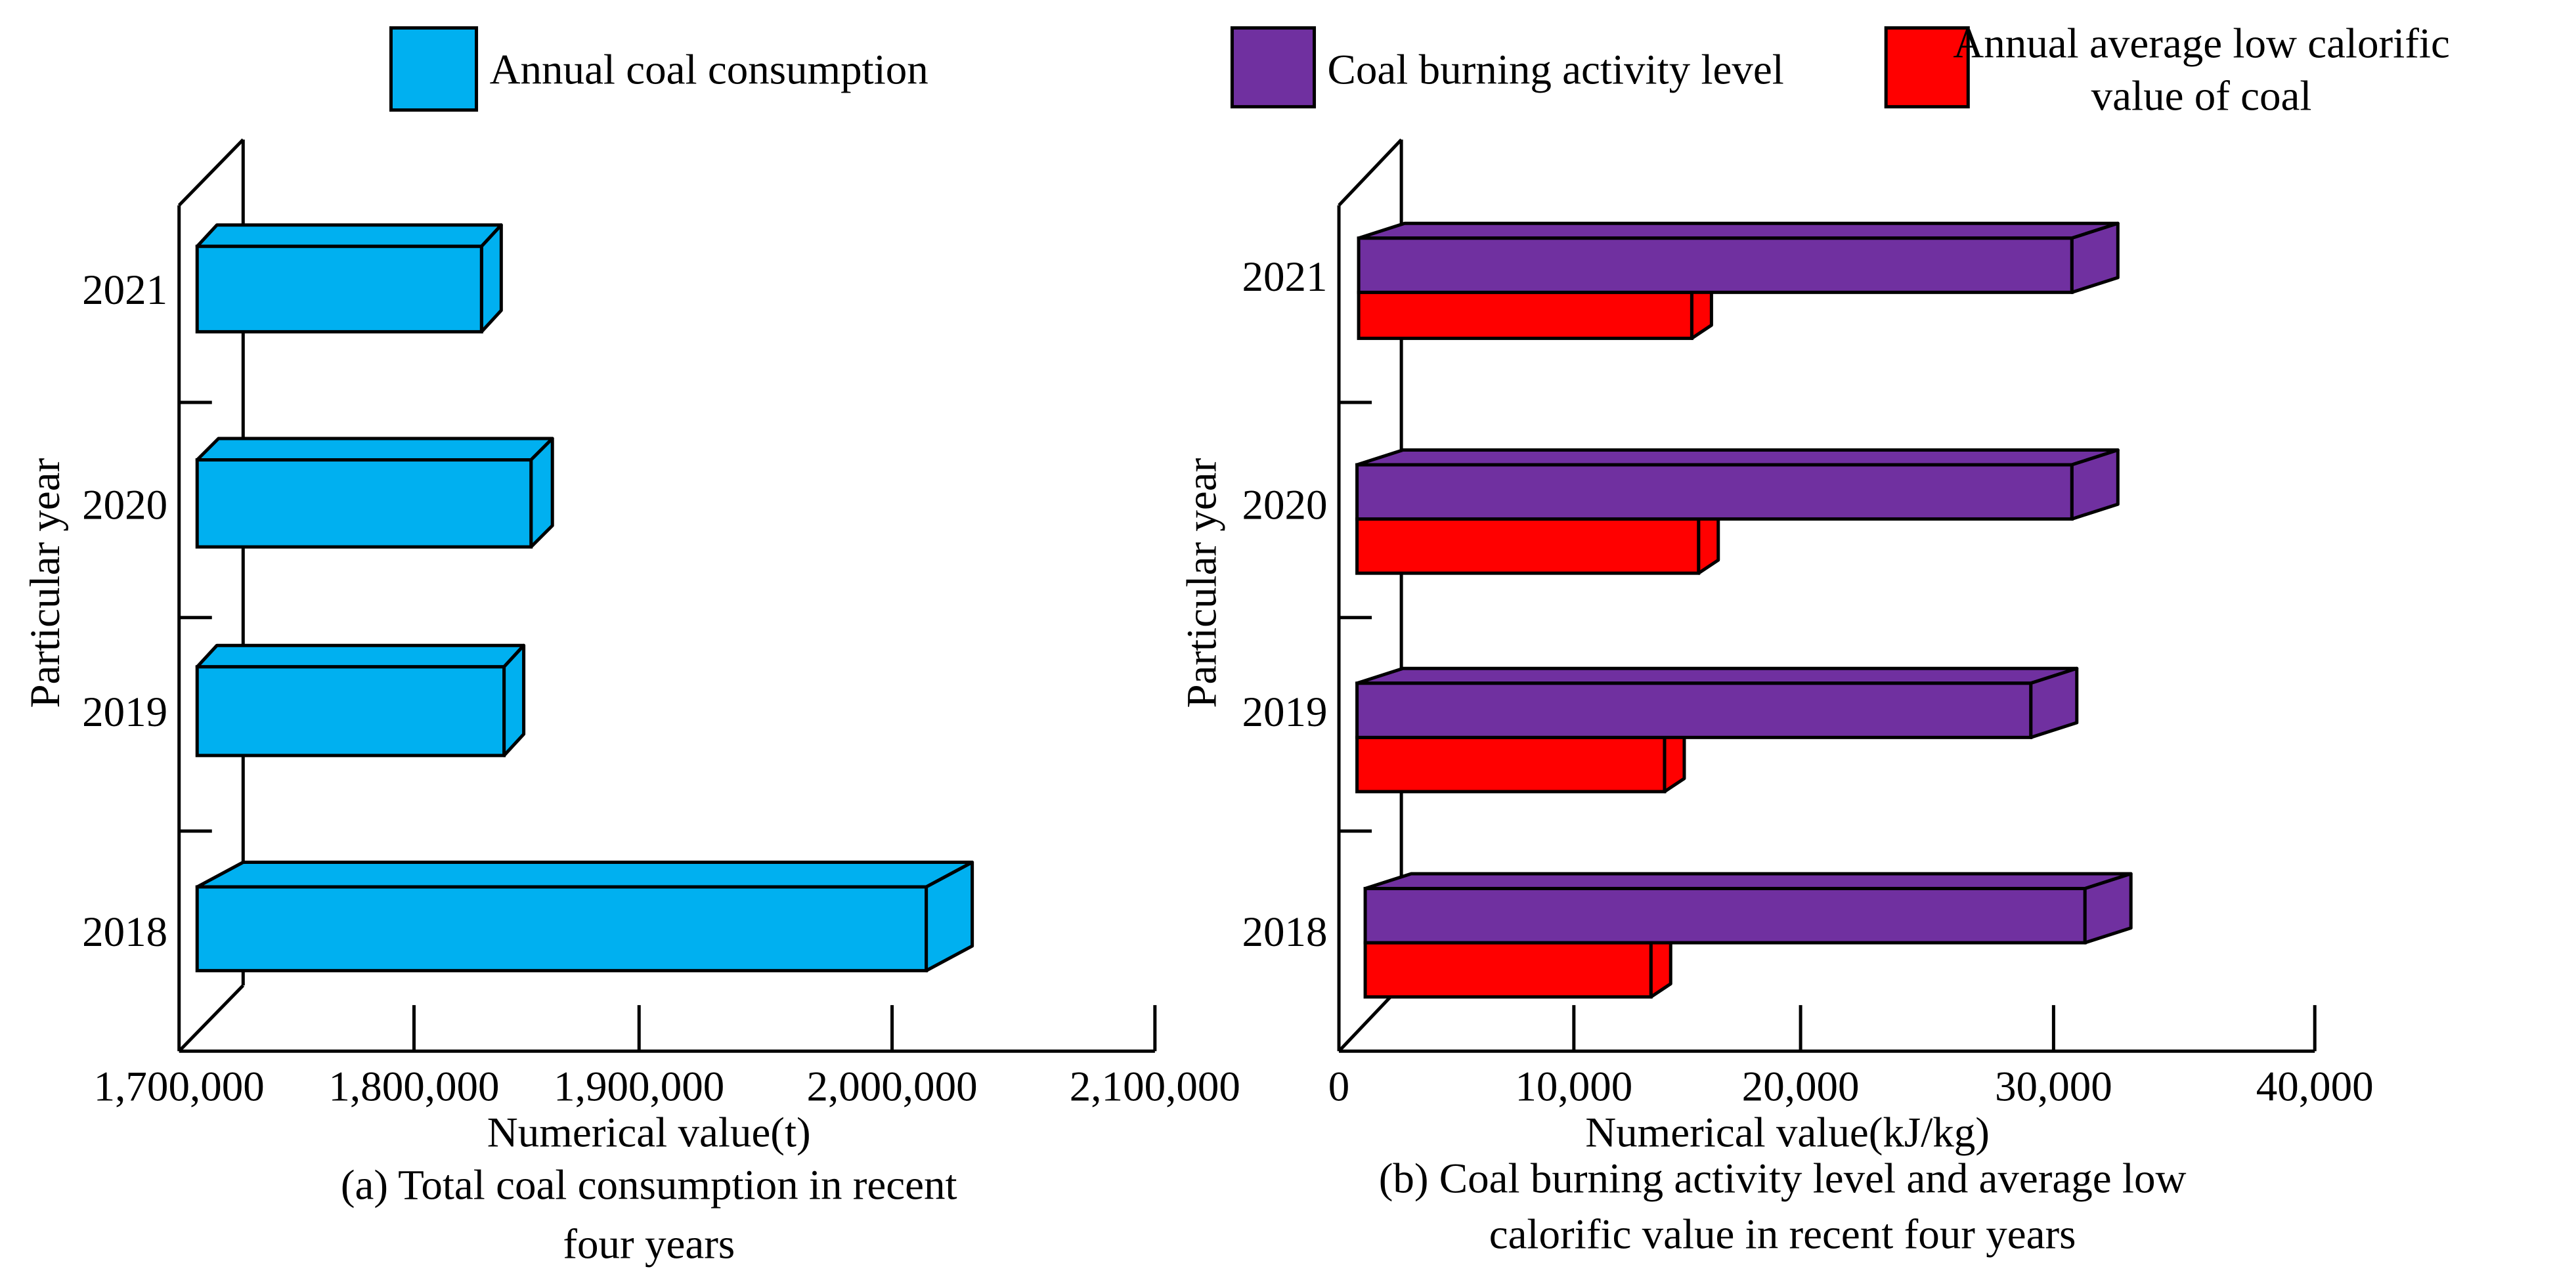 The image size is (2576, 1286). What do you see at coordinates (1748, 881) in the screenshot?
I see `bar-activity-level-2018-top` at bounding box center [1748, 881].